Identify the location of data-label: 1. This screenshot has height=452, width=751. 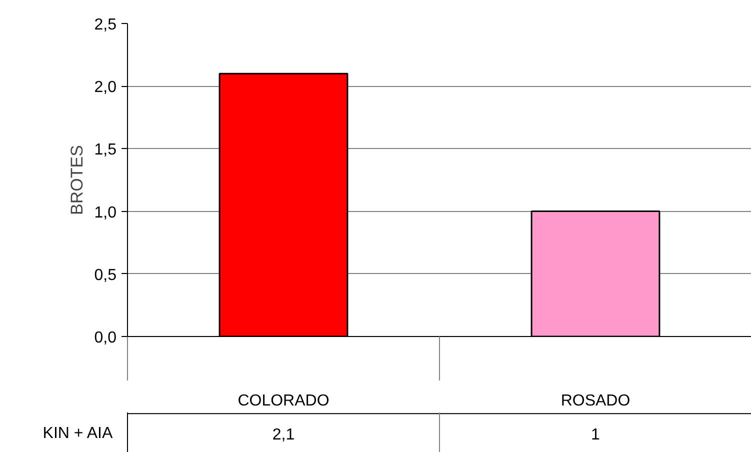
(595, 435).